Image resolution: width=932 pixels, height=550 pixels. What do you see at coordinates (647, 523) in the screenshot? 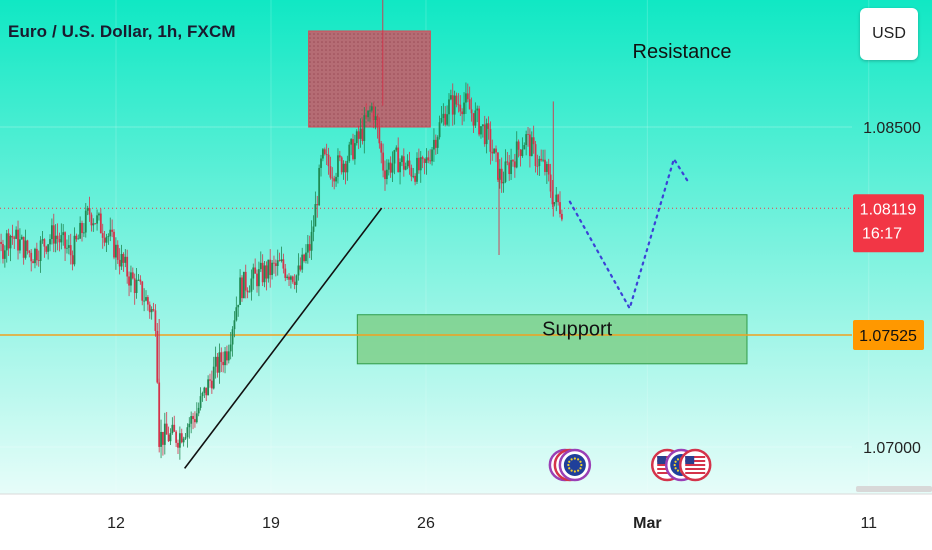
I see `x-tick-label: Mar` at bounding box center [647, 523].